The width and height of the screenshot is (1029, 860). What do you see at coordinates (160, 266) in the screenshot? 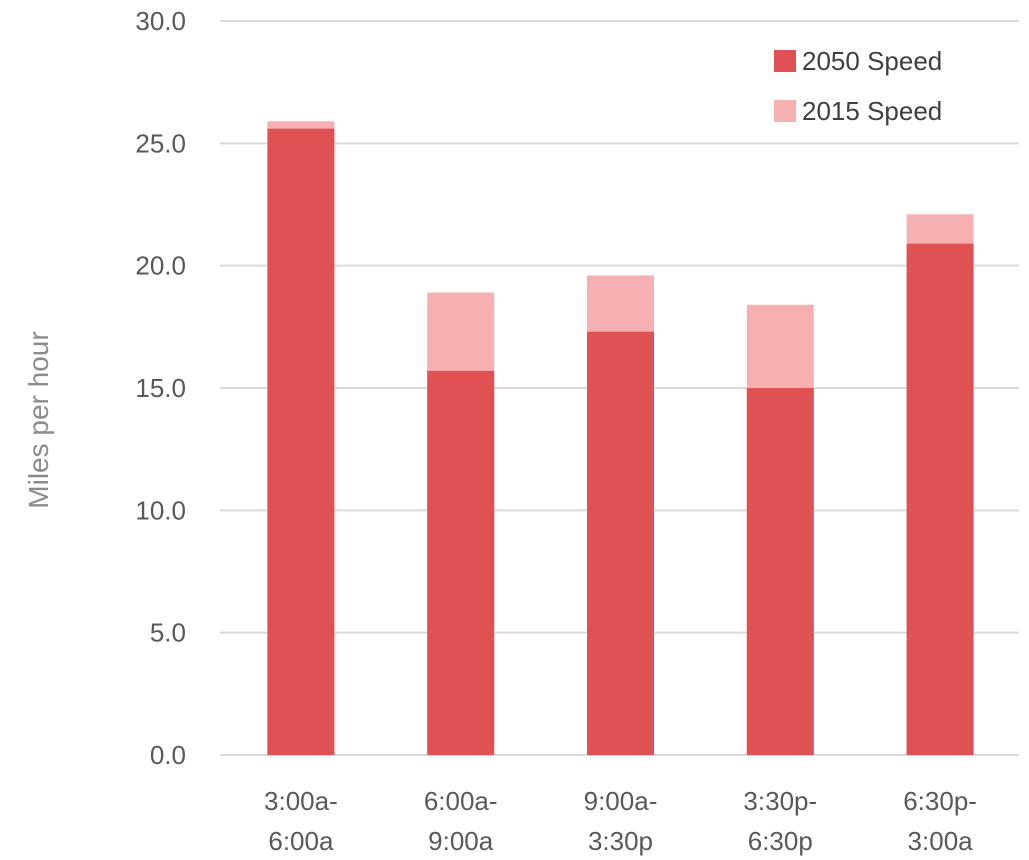
I see `y-tick-label: 20.0` at bounding box center [160, 266].